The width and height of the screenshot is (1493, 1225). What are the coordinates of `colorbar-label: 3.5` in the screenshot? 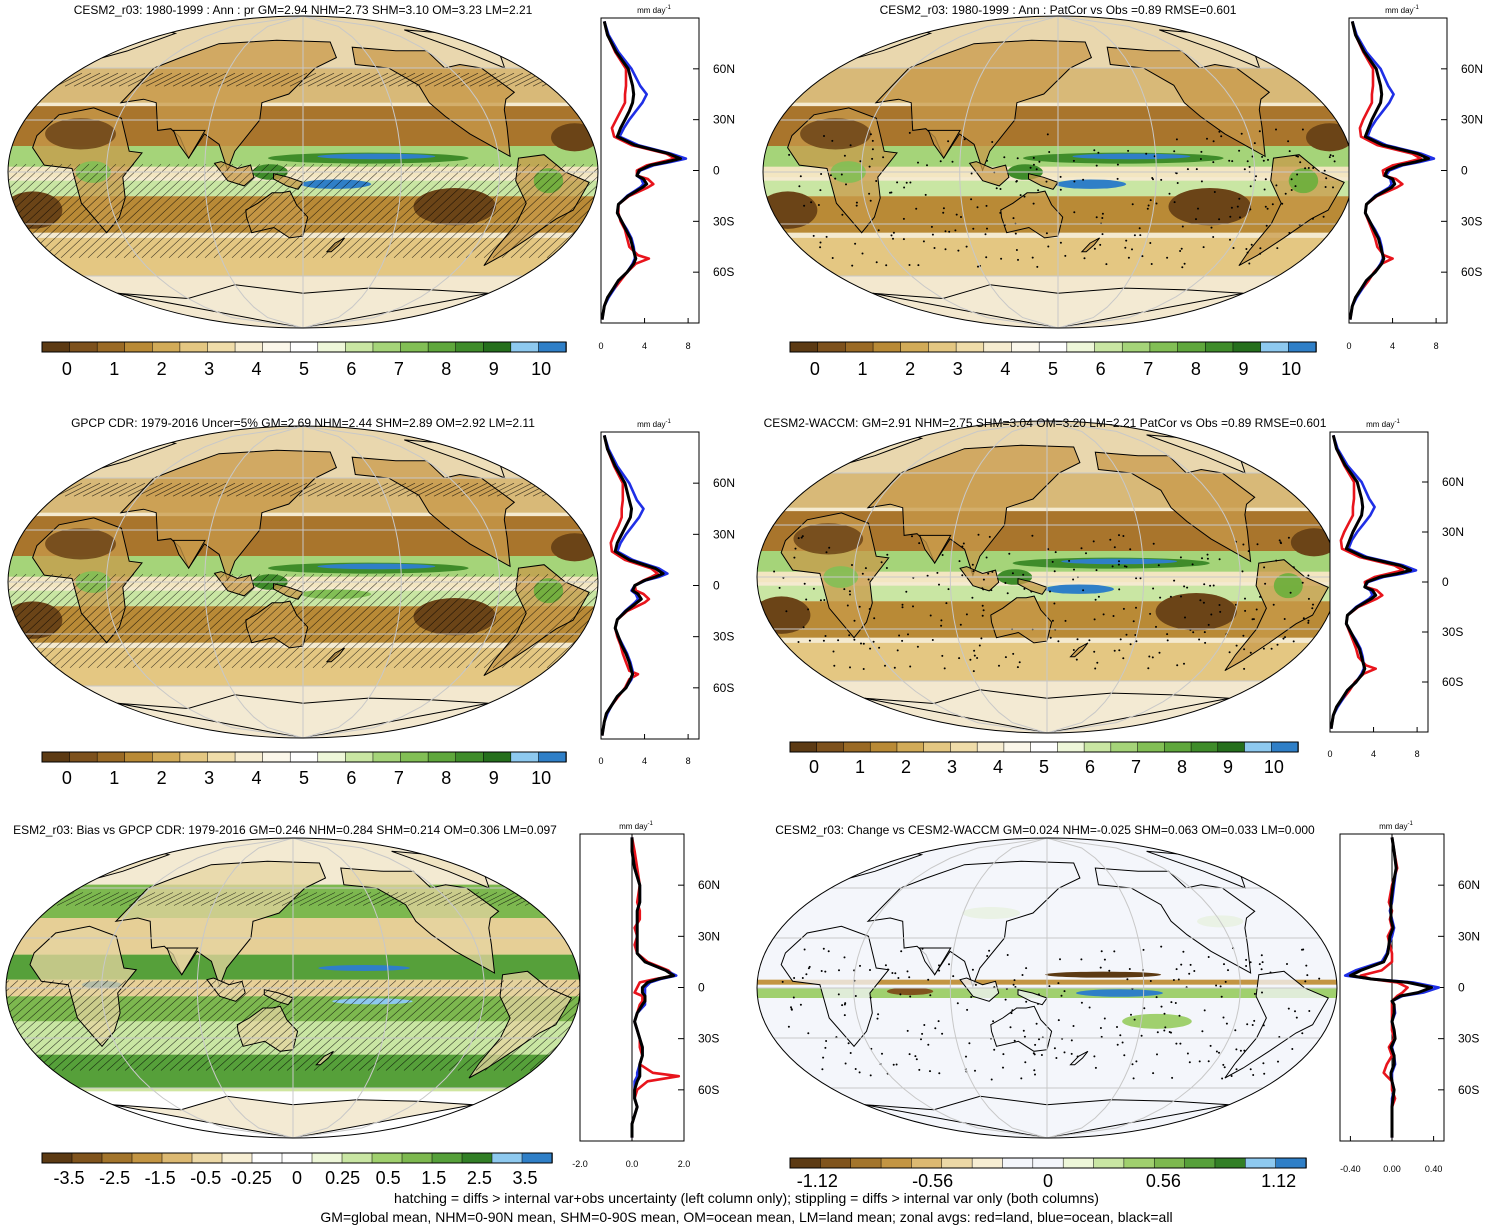 It's located at (524, 1178).